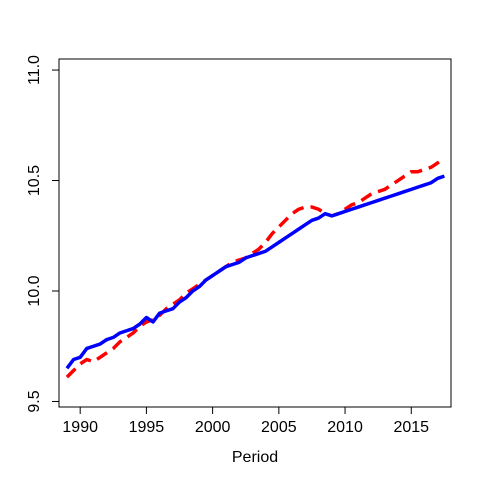  What do you see at coordinates (34, 70) in the screenshot?
I see `y-tick-label: 11.0` at bounding box center [34, 70].